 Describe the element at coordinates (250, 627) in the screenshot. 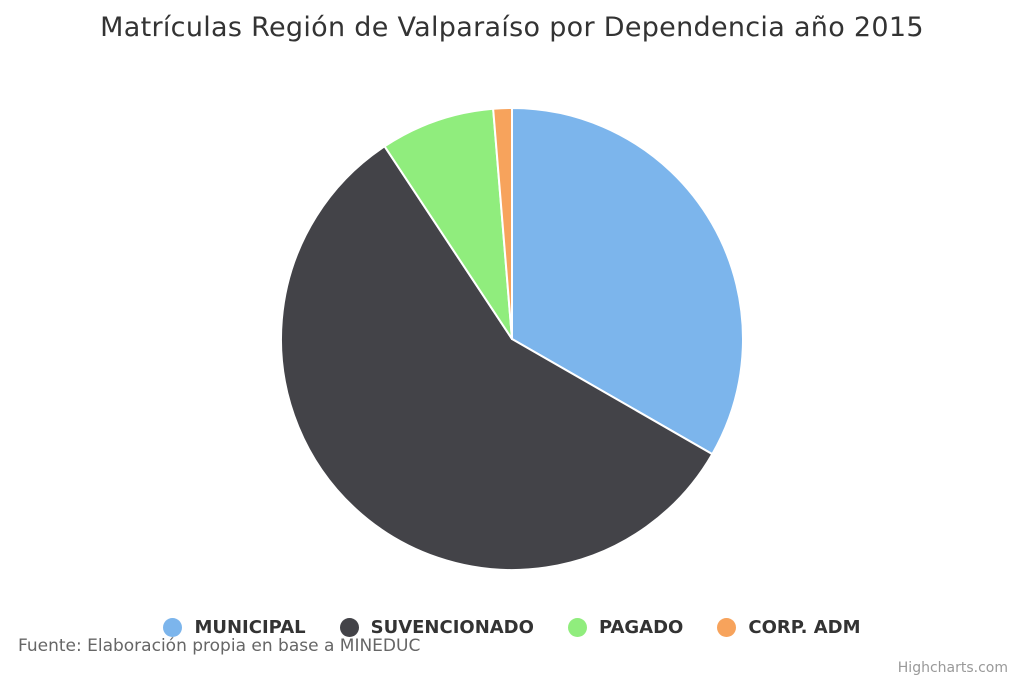

I see `legend-label-municipal: MUNICIPAL` at that location.